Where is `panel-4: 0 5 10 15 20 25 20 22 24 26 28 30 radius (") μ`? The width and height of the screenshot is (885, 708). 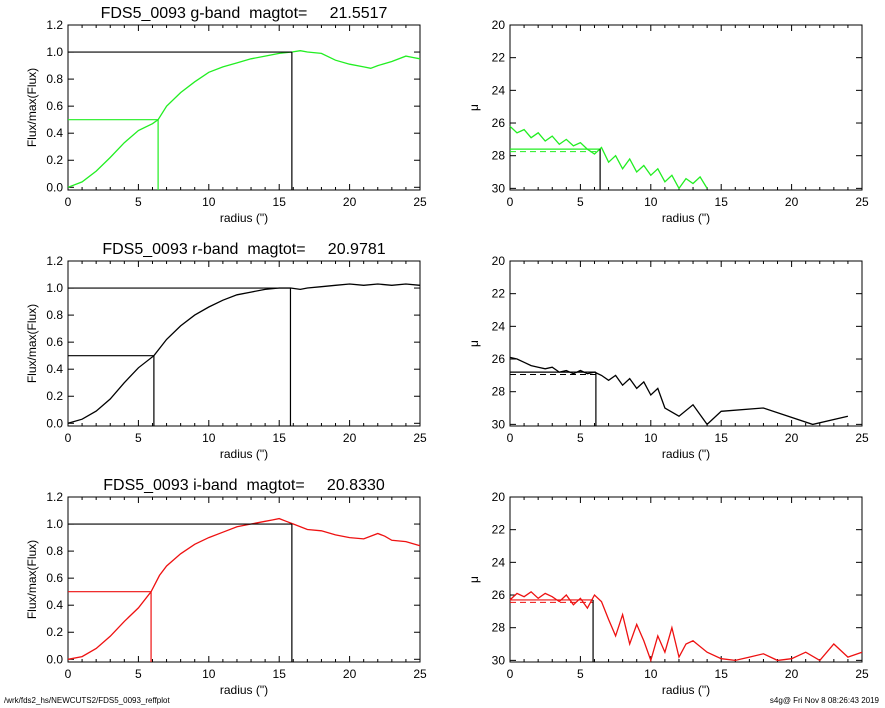
panel-4: 0 5 10 15 20 25 20 22 24 26 28 30 radius (") μ is located at coordinates (668, 357).